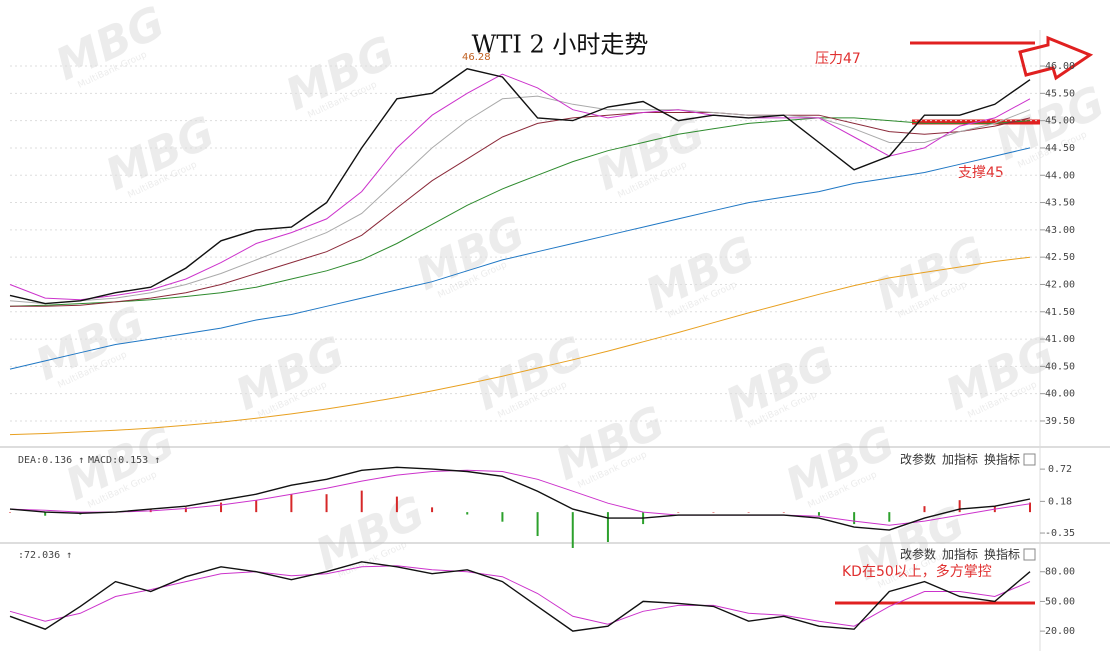 This screenshot has height=651, width=1110. I want to click on y-tick-label: 39.50, so click(1060, 421).